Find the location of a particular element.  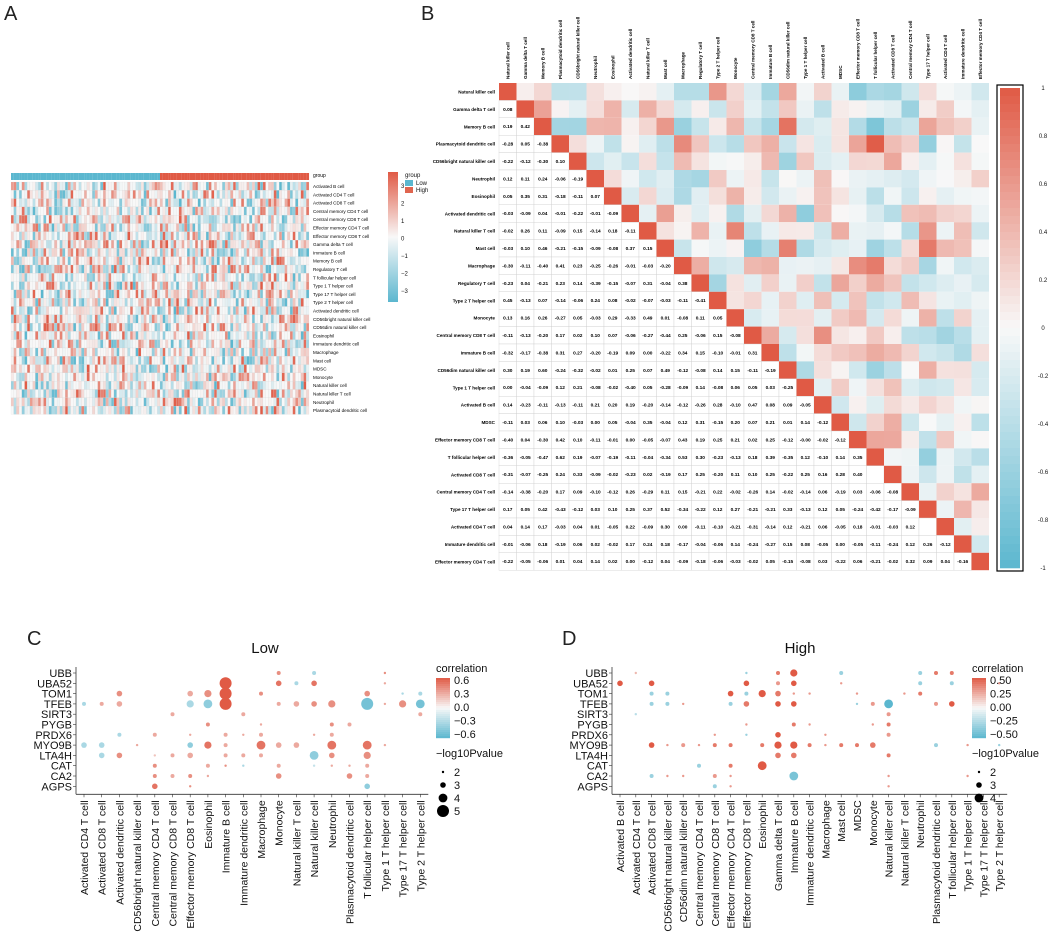

expression-colorbar-tick: −2 is located at coordinates (405, 275).